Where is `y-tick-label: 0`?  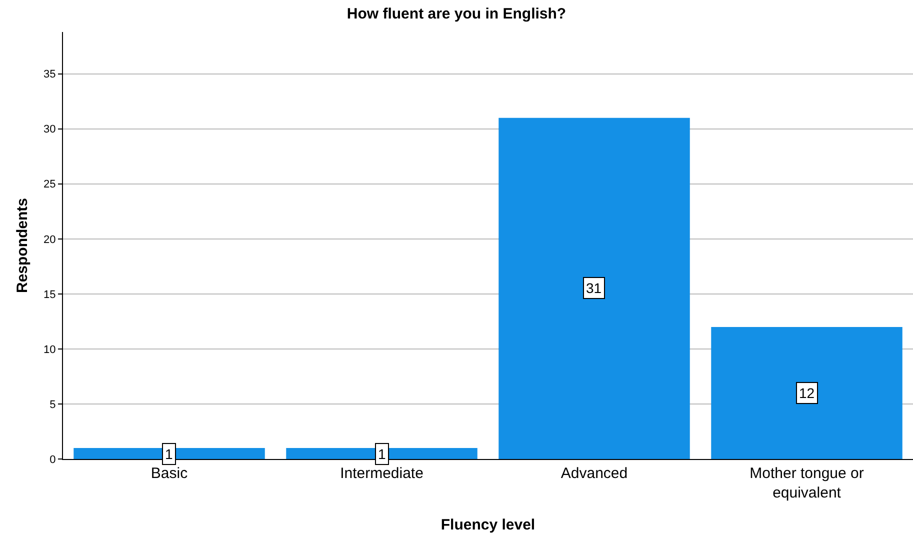
y-tick-label: 0 is located at coordinates (53, 460).